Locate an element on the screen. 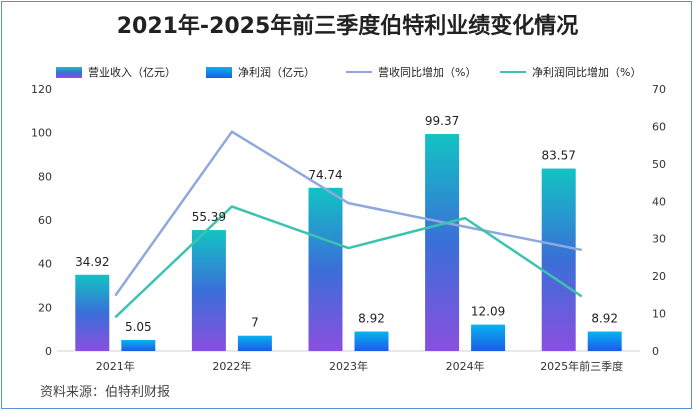 This screenshot has height=412, width=695. y-right-tick-label: 30 is located at coordinates (659, 239).